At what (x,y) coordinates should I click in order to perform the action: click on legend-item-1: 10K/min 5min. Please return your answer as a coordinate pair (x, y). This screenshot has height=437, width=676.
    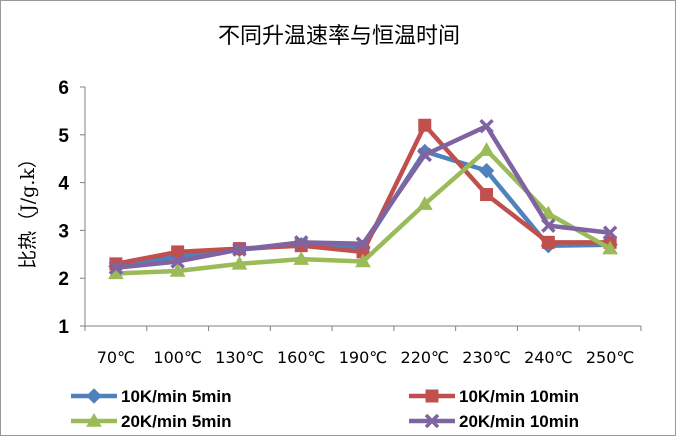
    Looking at the image, I should click on (151, 396).